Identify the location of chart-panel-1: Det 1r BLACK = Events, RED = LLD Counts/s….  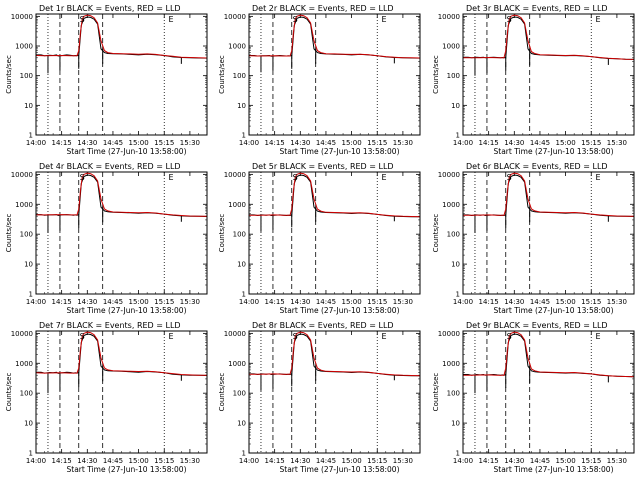
(106, 80).